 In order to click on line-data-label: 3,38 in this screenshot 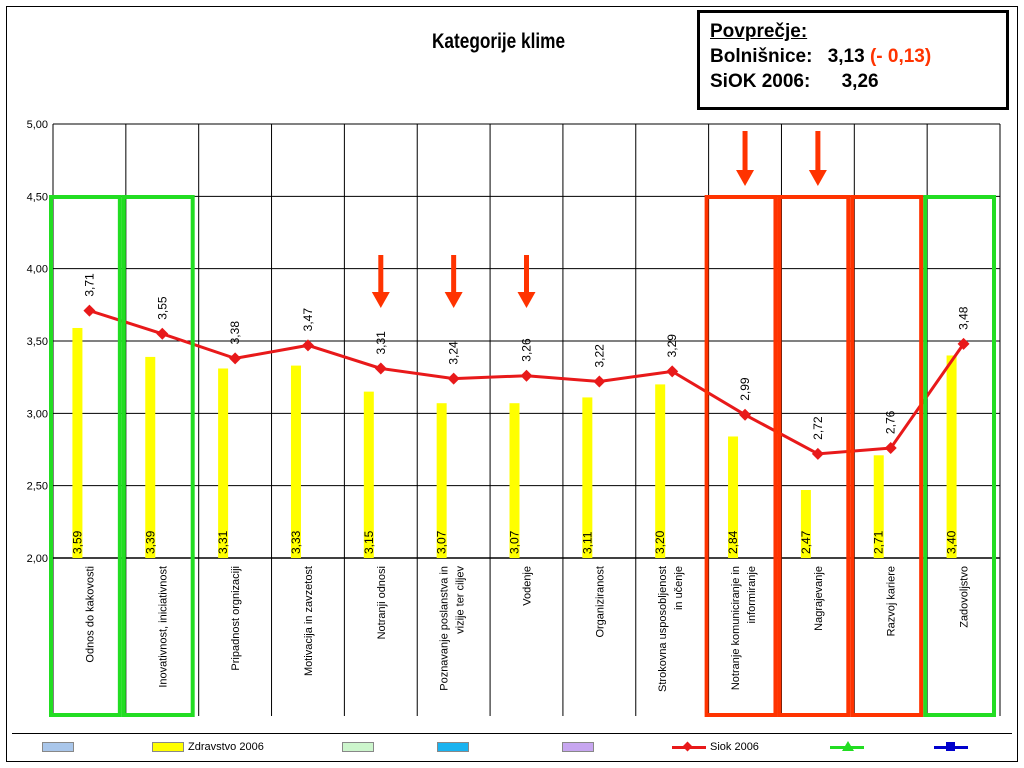, I will do `click(235, 333)`.